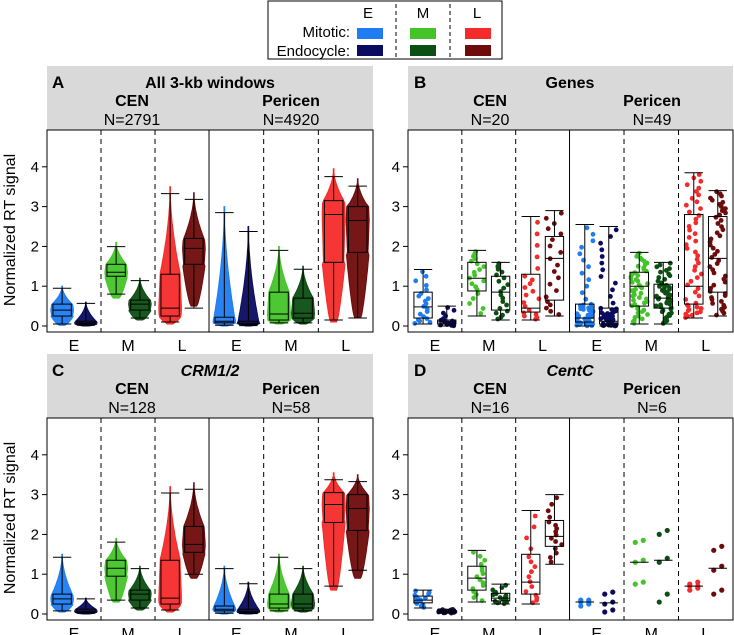  What do you see at coordinates (477, 276) in the screenshot?
I see `panel-b-cen-m-mitotic-box` at bounding box center [477, 276].